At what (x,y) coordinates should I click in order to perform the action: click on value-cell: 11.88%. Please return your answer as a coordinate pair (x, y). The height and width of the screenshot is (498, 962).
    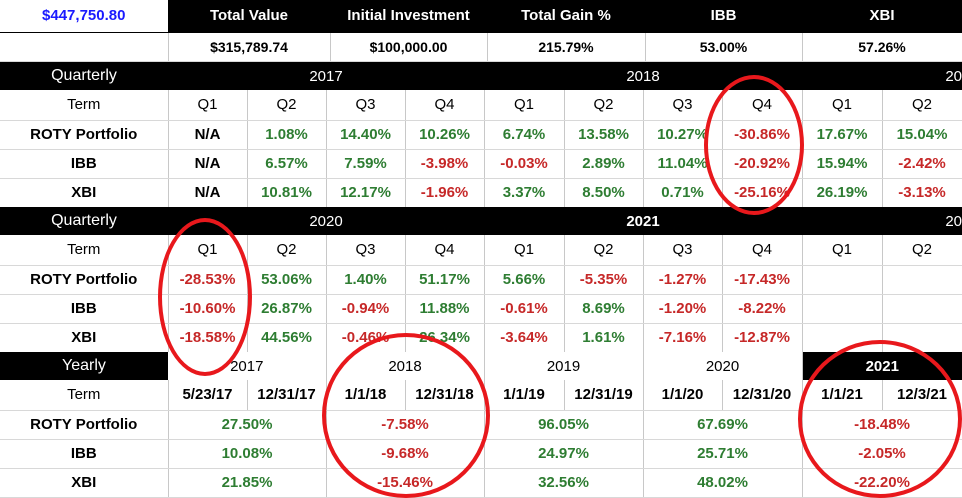
    Looking at the image, I should click on (445, 309).